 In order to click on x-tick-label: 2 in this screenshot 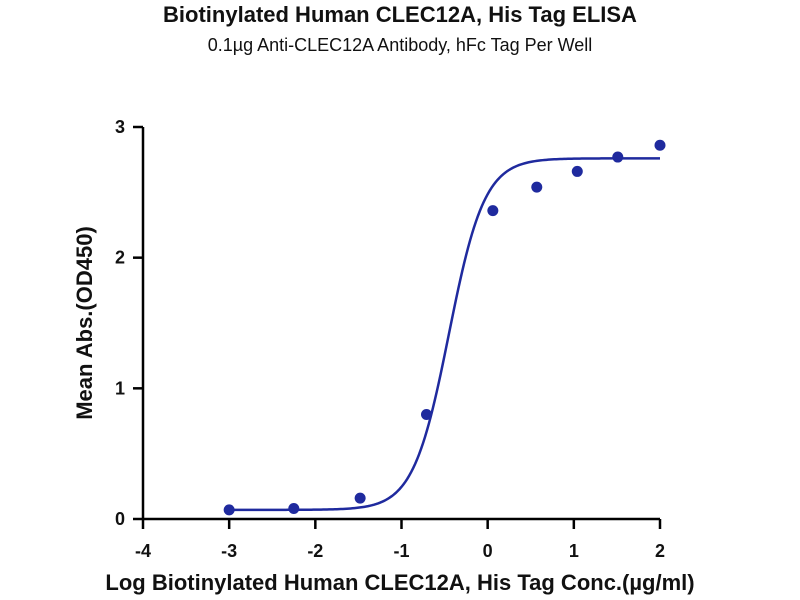, I will do `click(660, 551)`.